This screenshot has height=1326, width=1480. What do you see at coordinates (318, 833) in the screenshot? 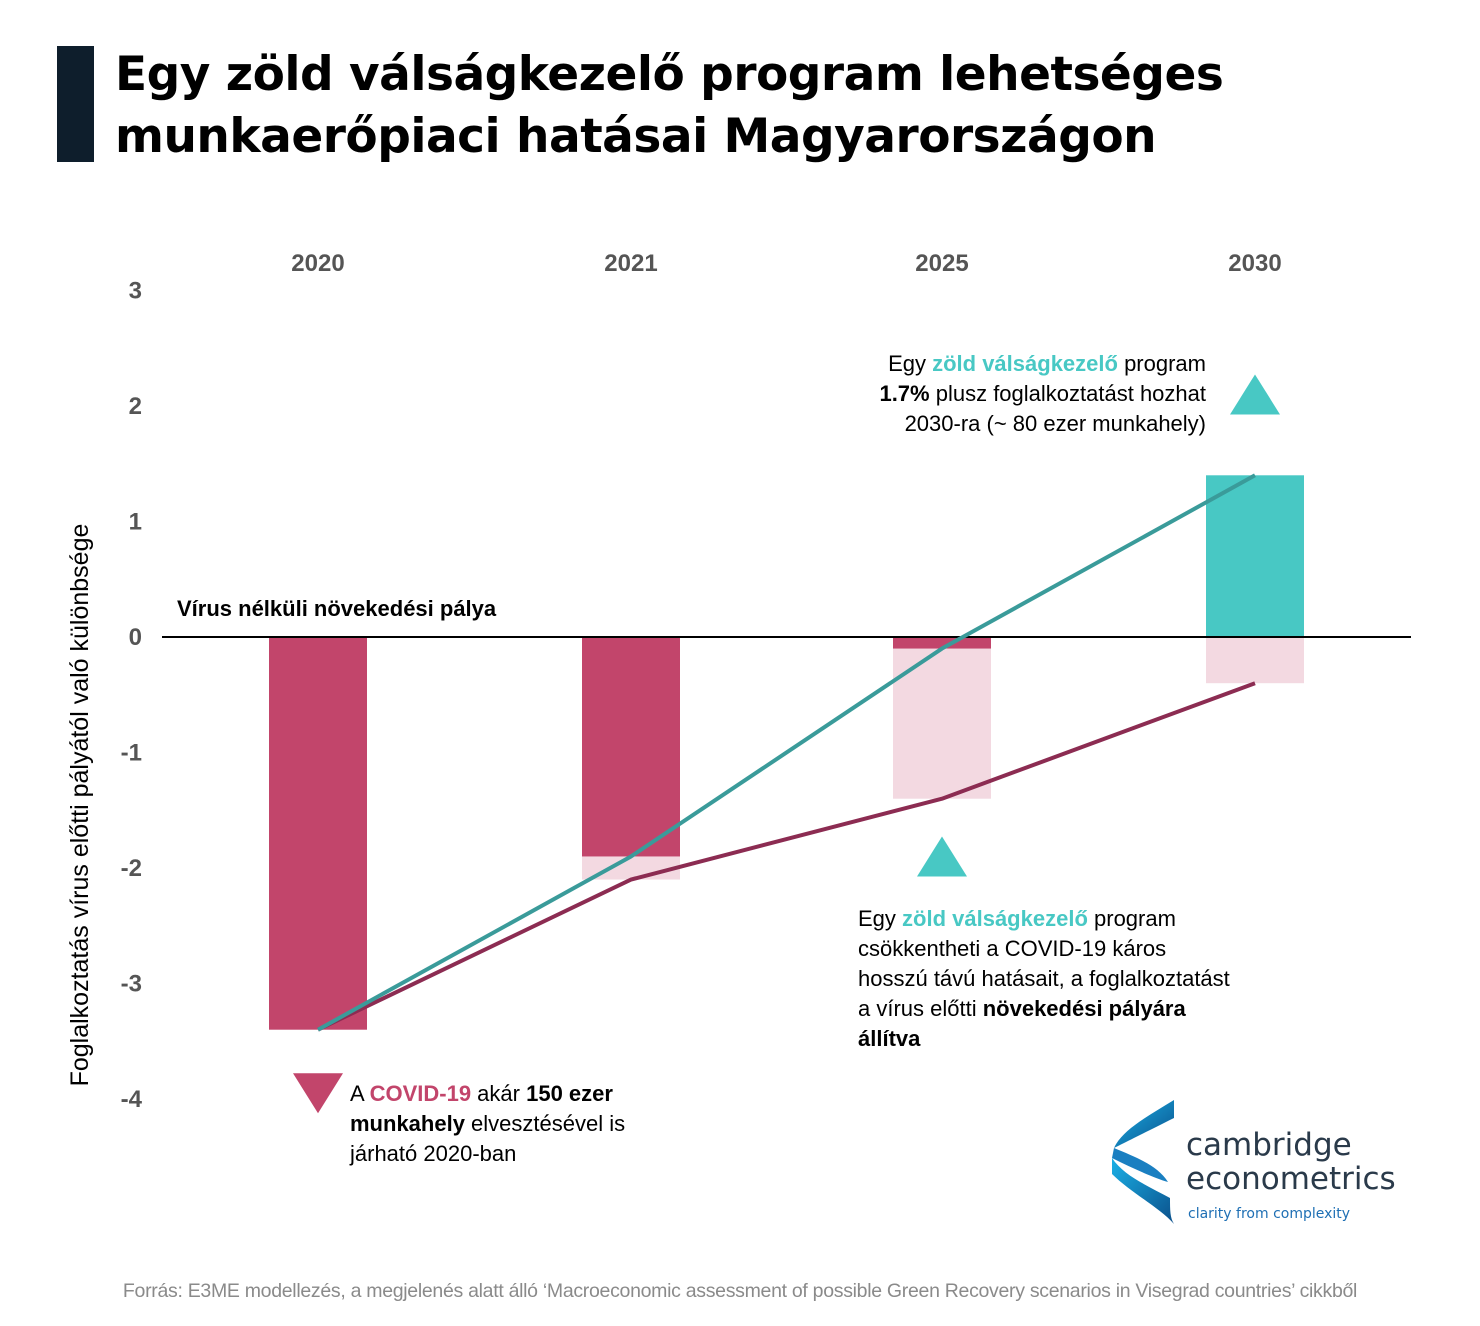
I see `bar-2020` at bounding box center [318, 833].